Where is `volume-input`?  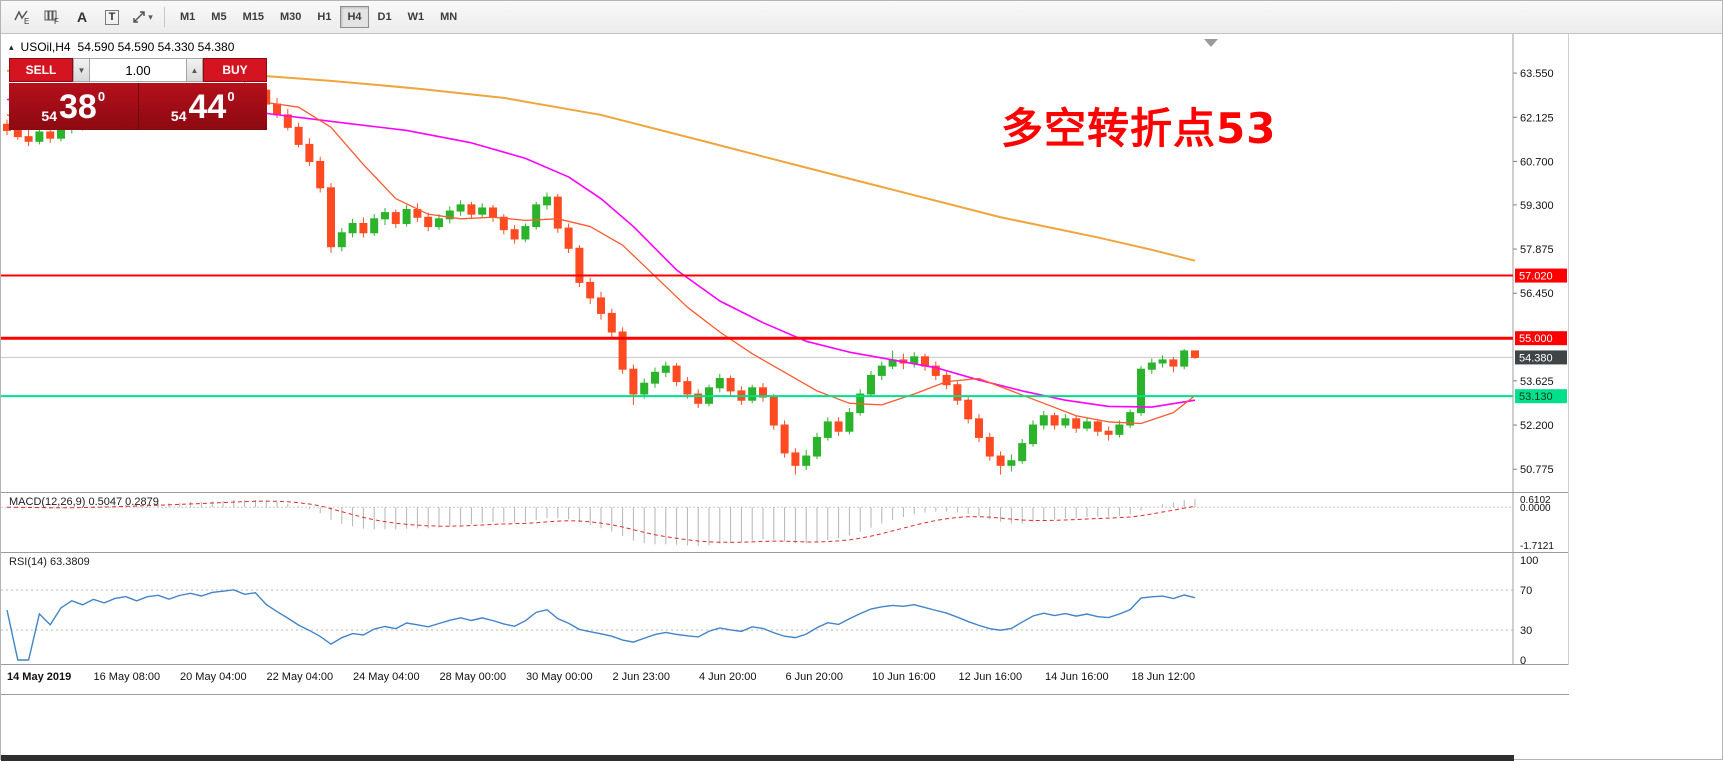 volume-input is located at coordinates (138, 70).